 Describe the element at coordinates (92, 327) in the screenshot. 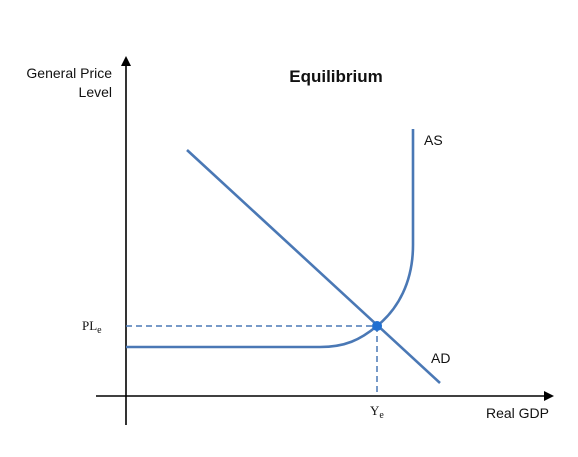

I see `price-equilibrium-label: PLe` at that location.